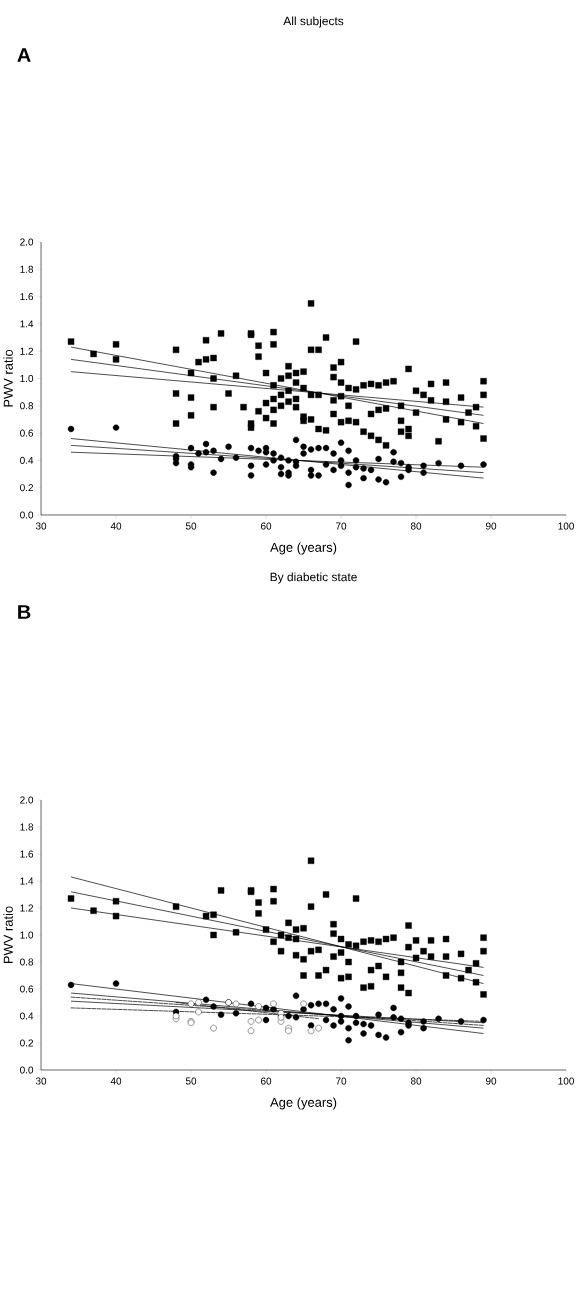 The height and width of the screenshot is (1294, 579). Describe the element at coordinates (313, 22) in the screenshot. I see `chart-title: All subjects` at that location.